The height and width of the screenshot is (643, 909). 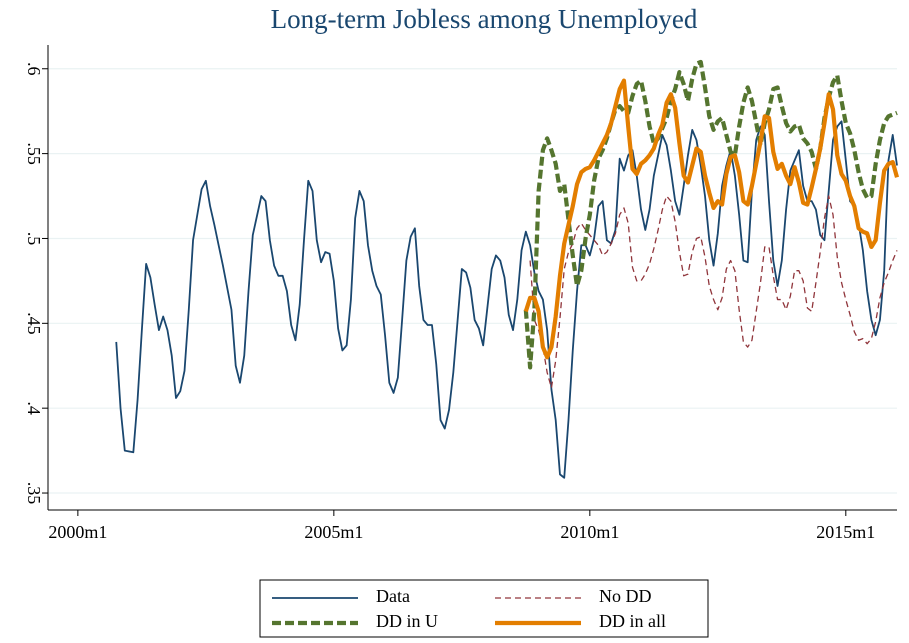 What do you see at coordinates (393, 596) in the screenshot?
I see `legend-label: Data` at bounding box center [393, 596].